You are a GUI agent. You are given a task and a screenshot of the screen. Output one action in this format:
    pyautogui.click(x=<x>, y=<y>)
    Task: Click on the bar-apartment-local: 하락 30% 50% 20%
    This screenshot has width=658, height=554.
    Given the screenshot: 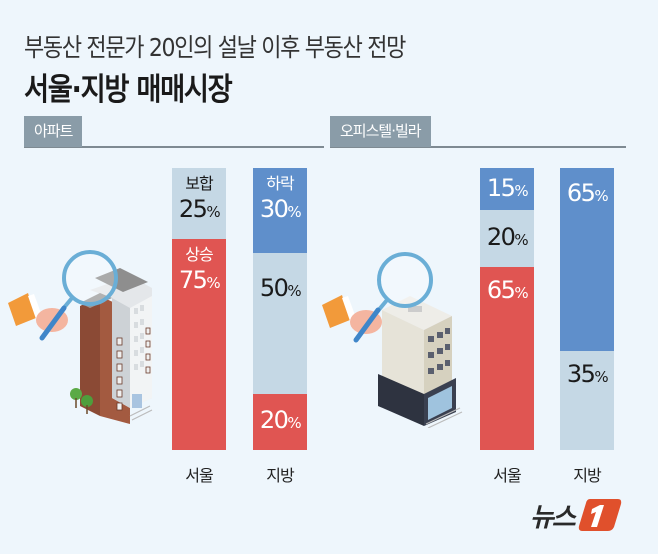 What is the action you would take?
    pyautogui.click(x=280, y=309)
    